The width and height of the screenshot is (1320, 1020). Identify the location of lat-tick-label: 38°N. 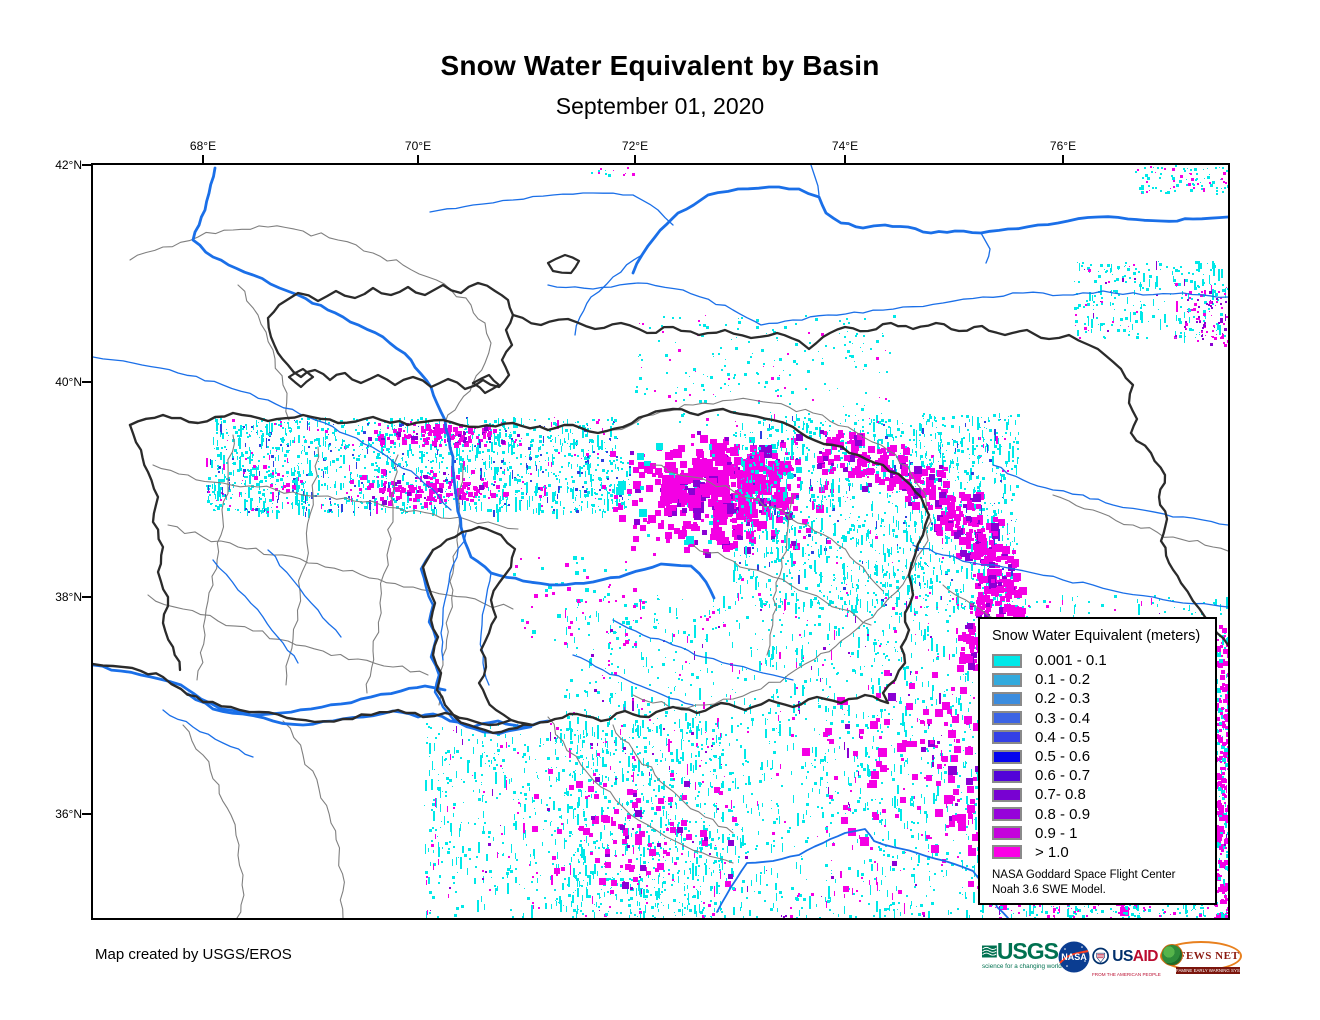
(68, 597).